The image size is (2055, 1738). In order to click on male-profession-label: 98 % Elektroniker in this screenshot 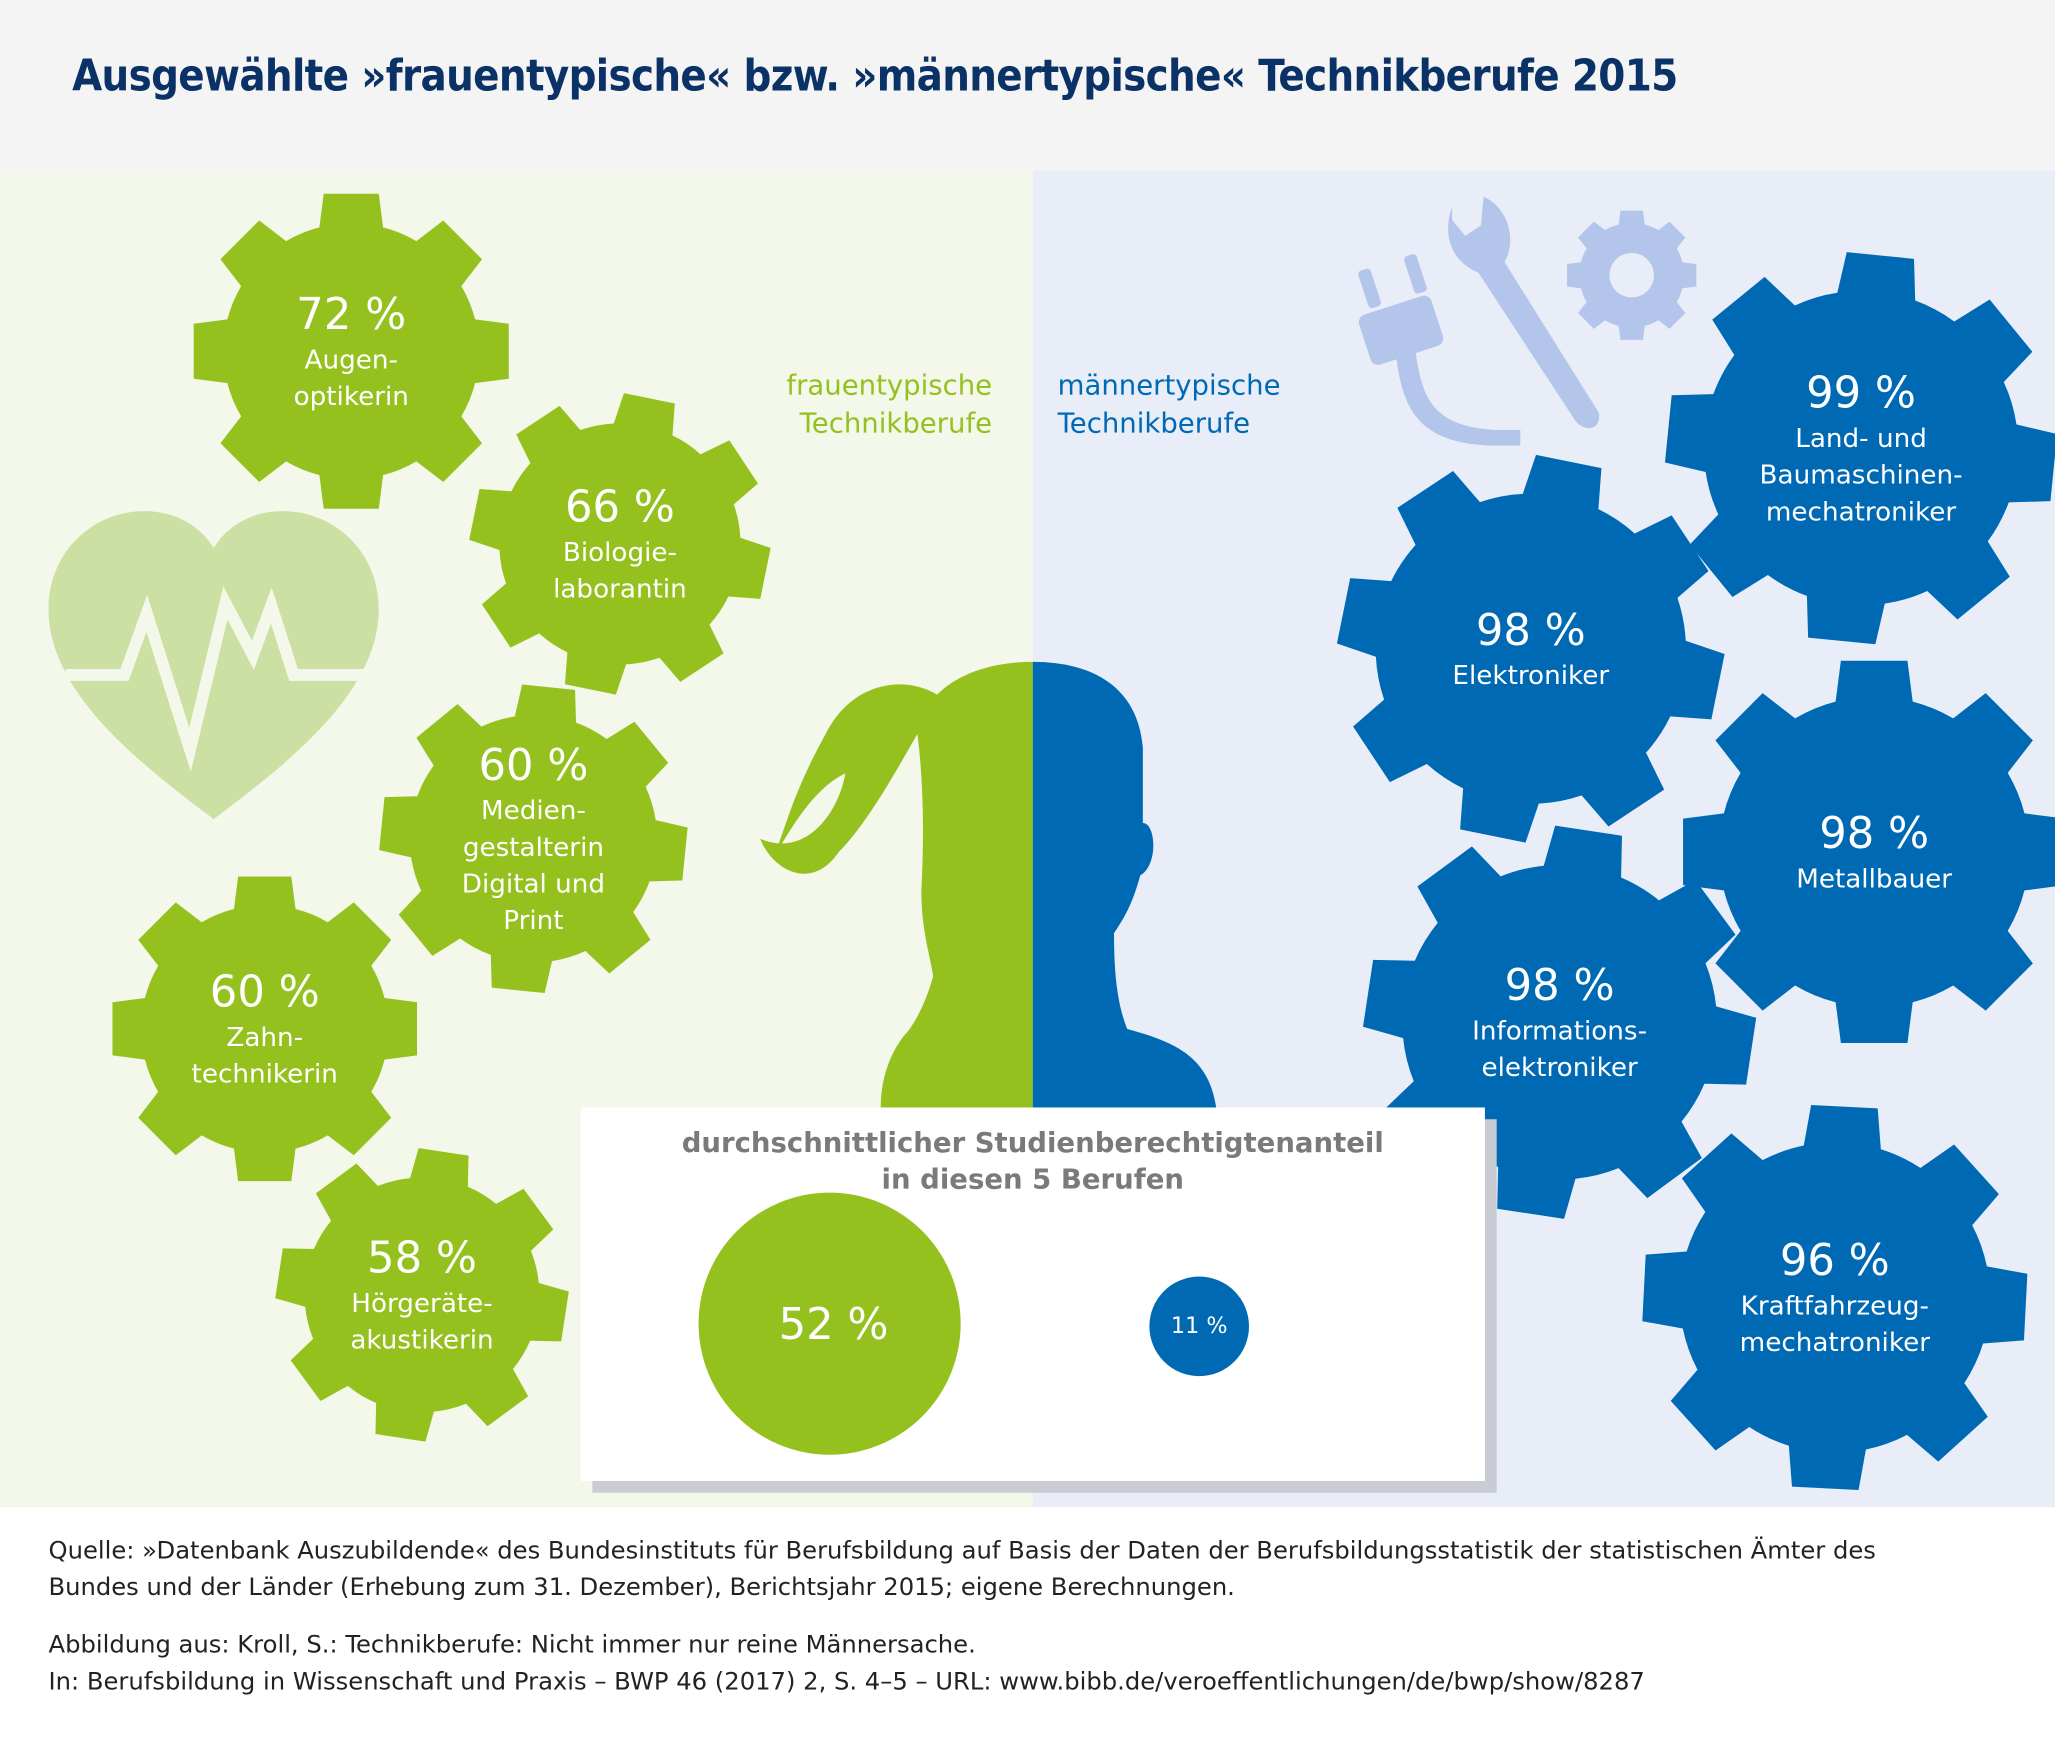, I will do `click(1530, 648)`.